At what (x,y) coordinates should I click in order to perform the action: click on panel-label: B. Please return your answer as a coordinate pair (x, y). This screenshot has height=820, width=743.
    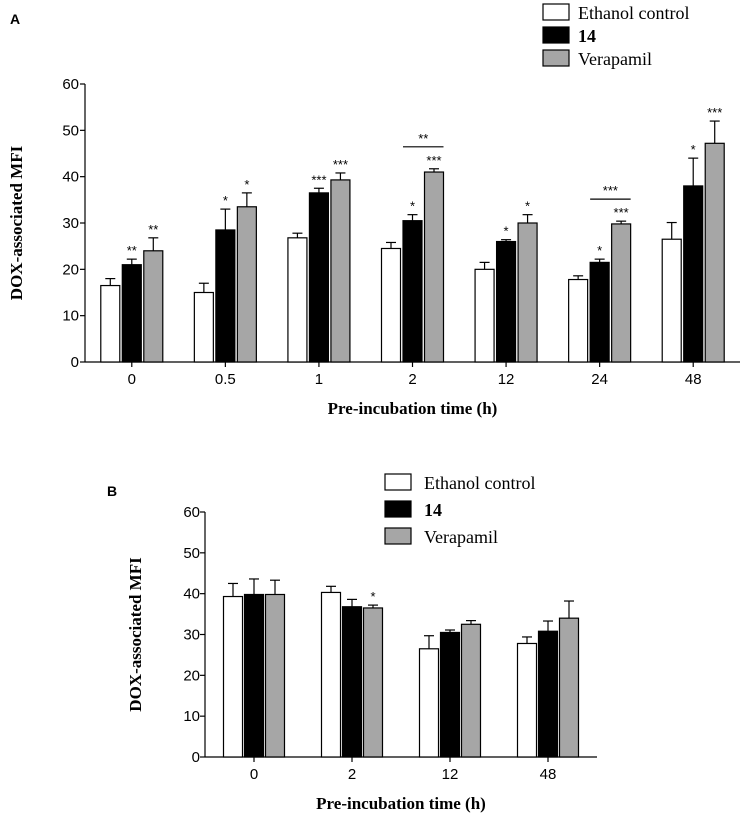
    Looking at the image, I should click on (112, 491).